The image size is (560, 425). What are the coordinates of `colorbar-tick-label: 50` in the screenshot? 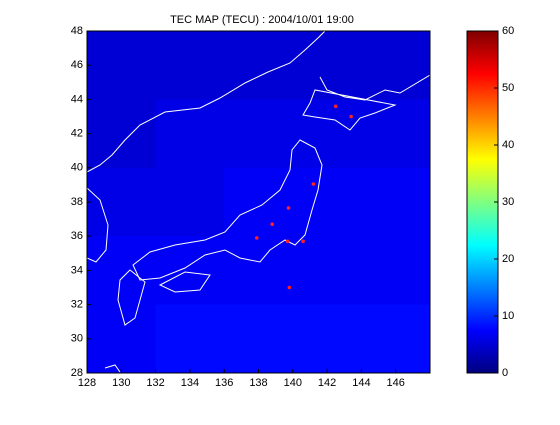 It's located at (508, 88).